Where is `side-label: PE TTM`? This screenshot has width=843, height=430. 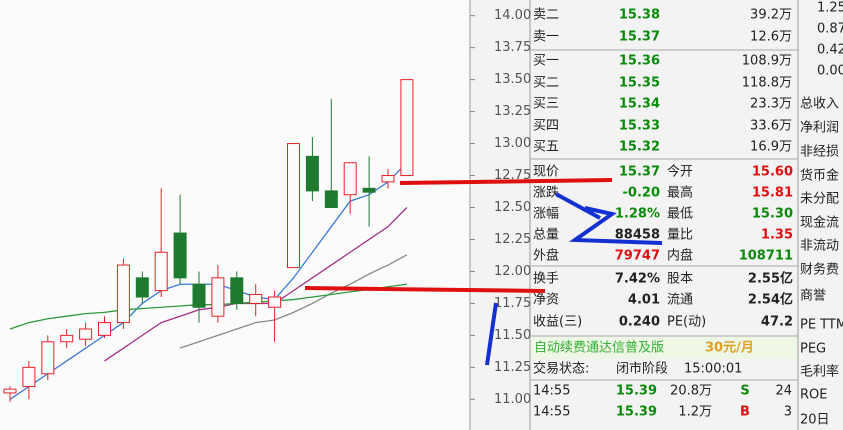 side-label: PE TTM is located at coordinates (821, 325).